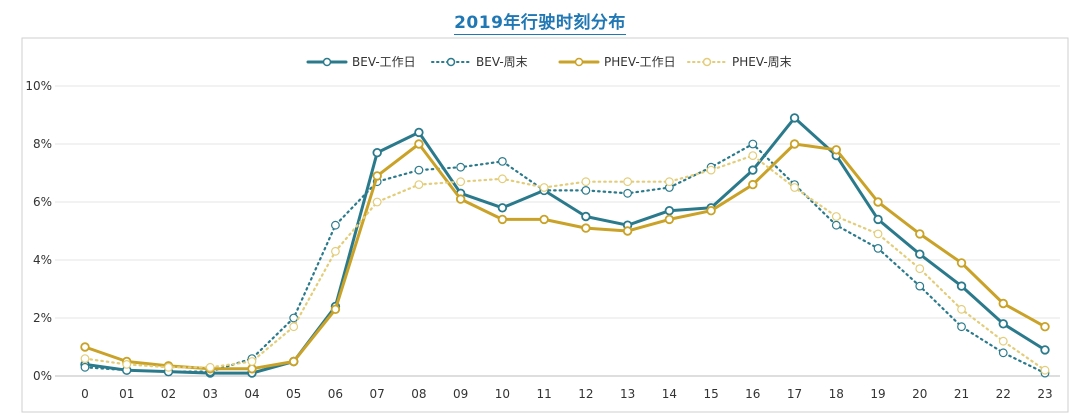 The image size is (1080, 418). What do you see at coordinates (762, 62) in the screenshot?
I see `legend-label: PHEV-周末` at bounding box center [762, 62].